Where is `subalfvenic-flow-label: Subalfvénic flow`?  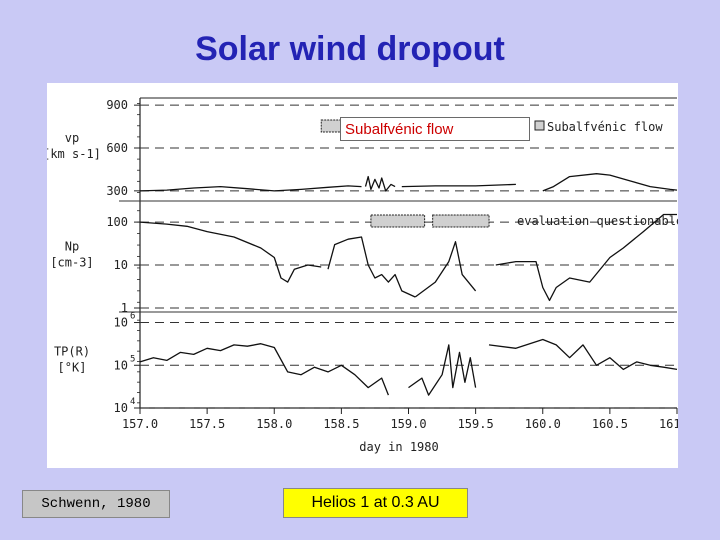 subalfvenic-flow-label: Subalfvénic flow is located at coordinates (435, 129).